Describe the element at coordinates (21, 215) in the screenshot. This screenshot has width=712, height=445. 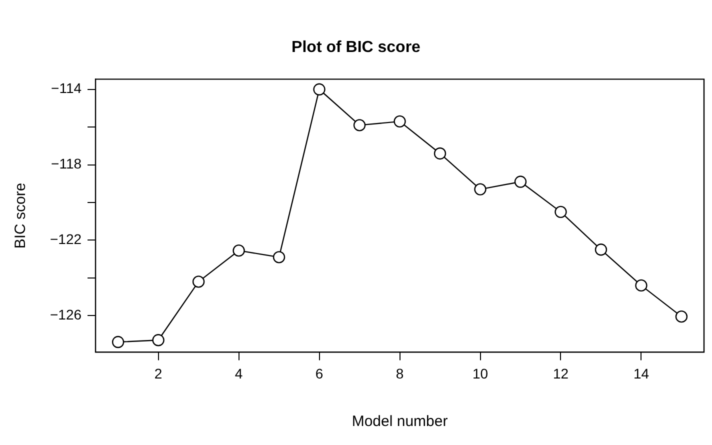
I see `y-axis-title: BIC score` at that location.